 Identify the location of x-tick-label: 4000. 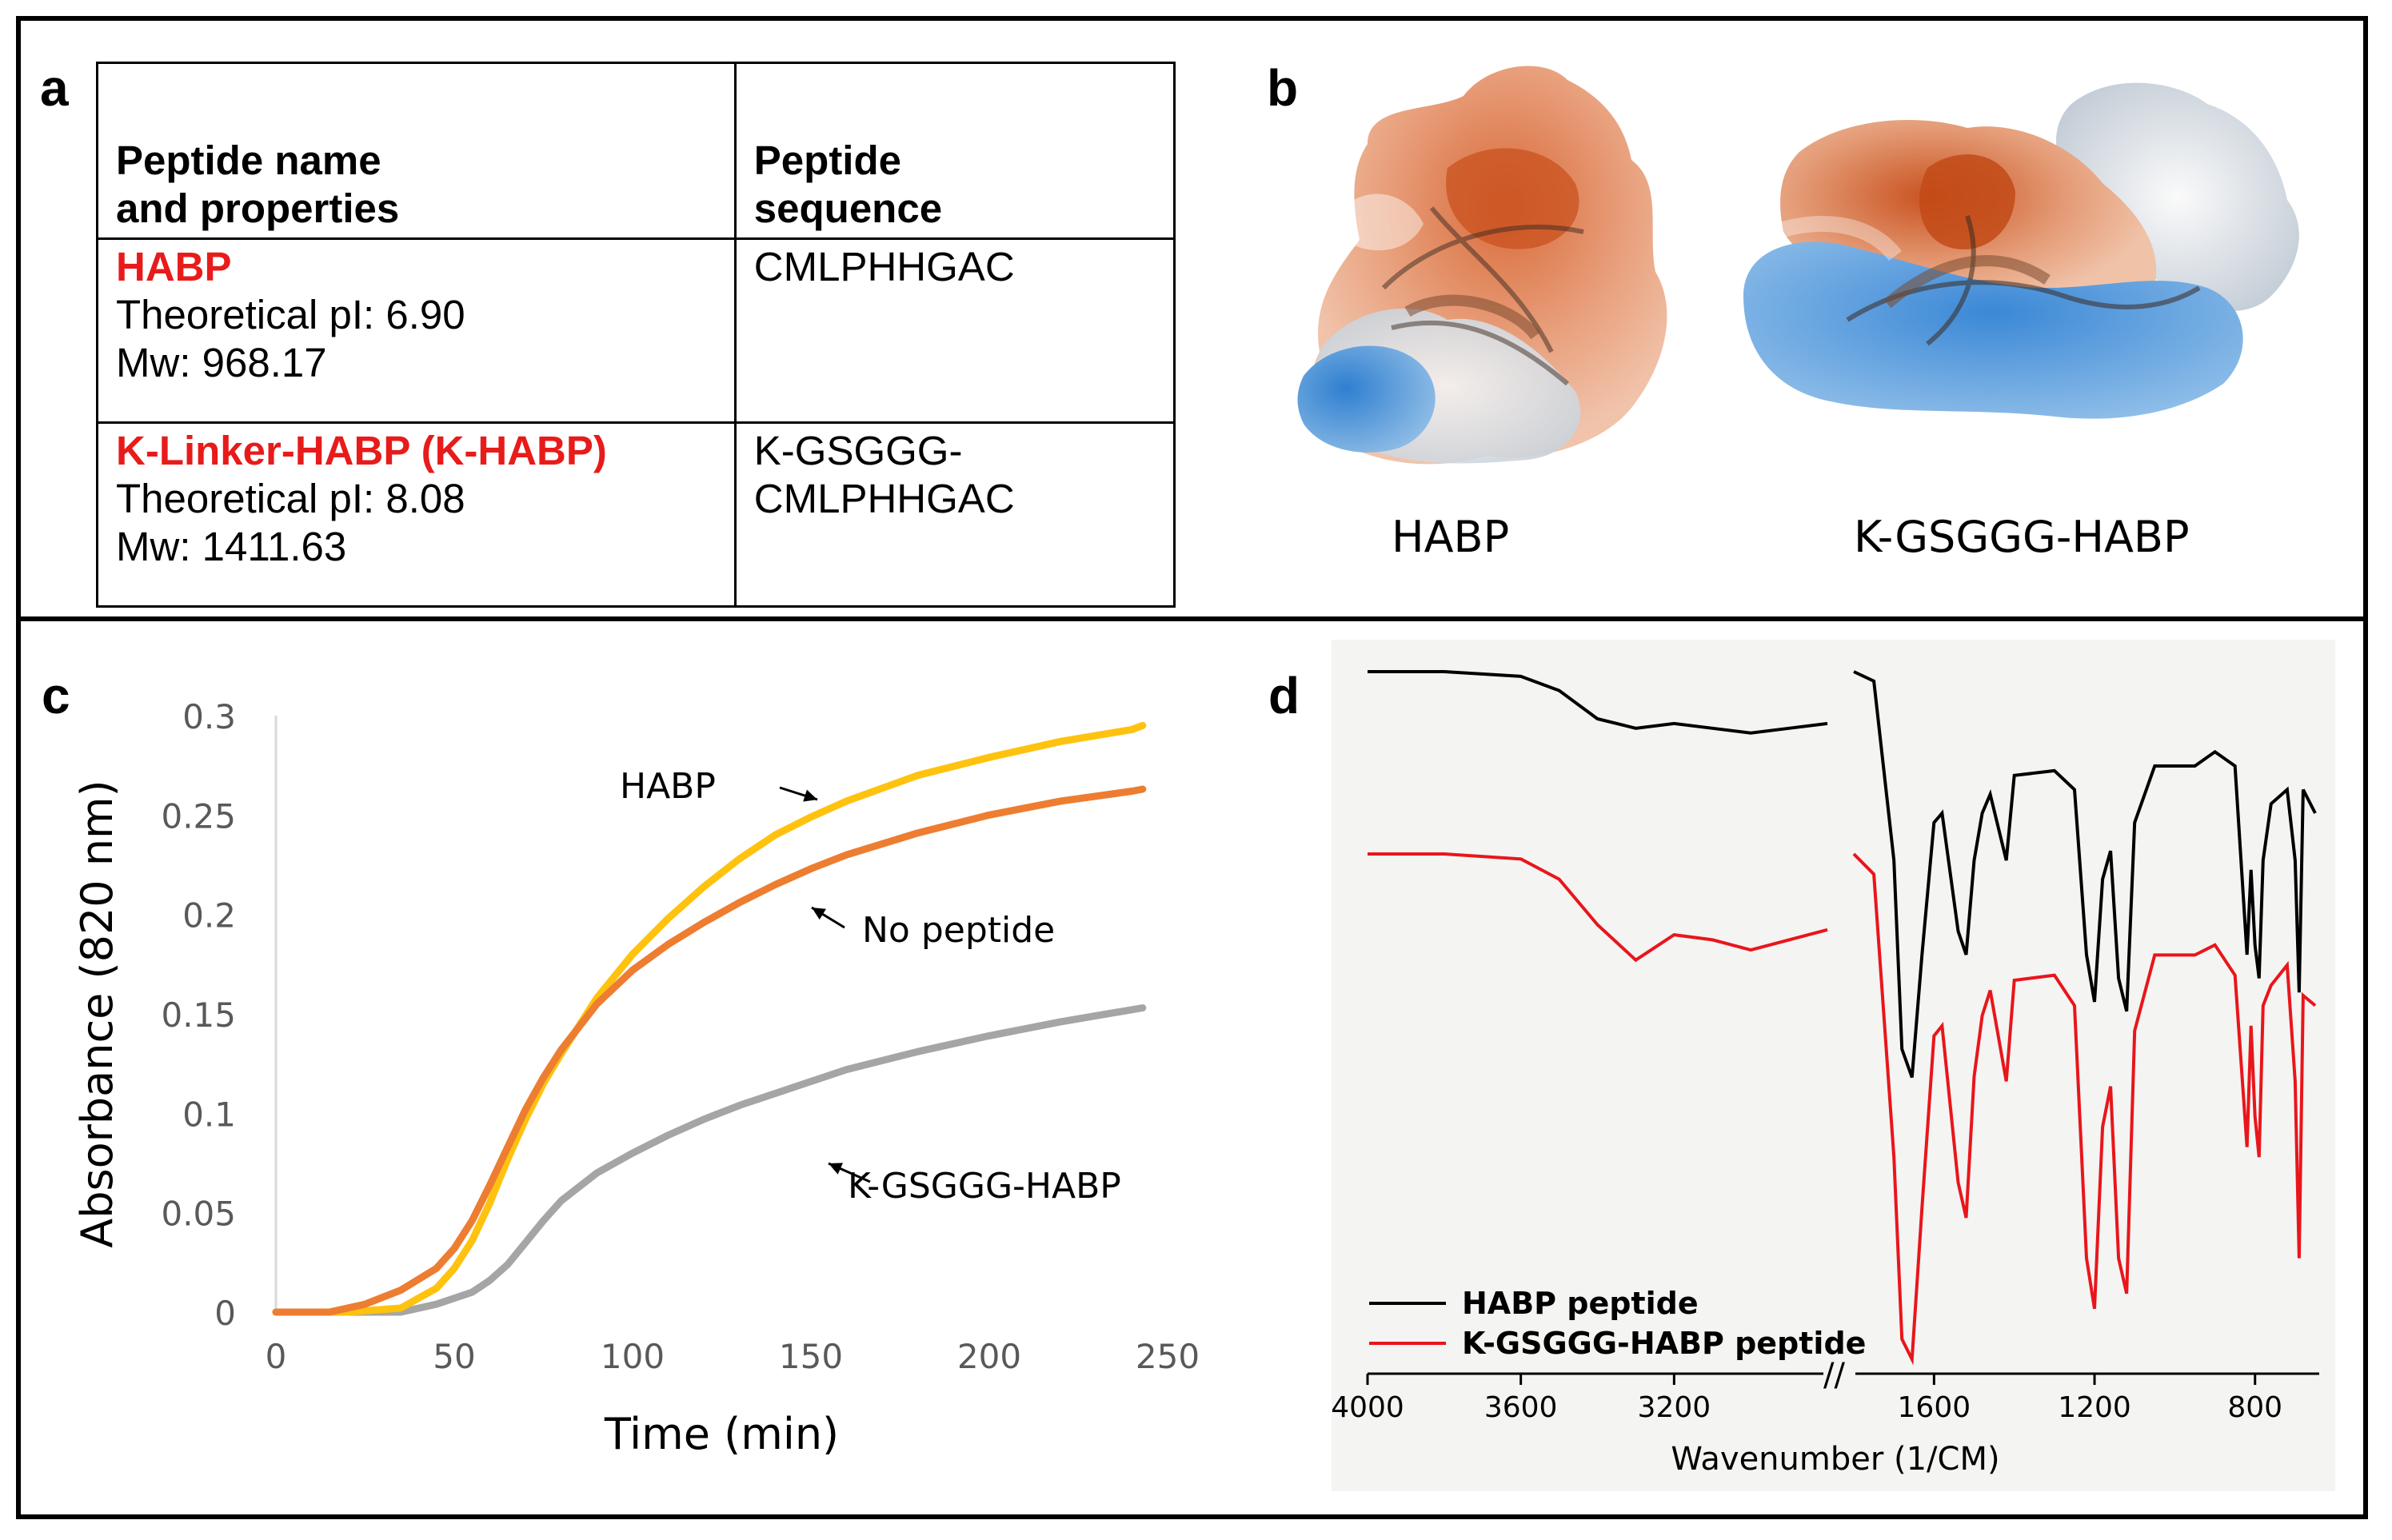
(1367, 1407).